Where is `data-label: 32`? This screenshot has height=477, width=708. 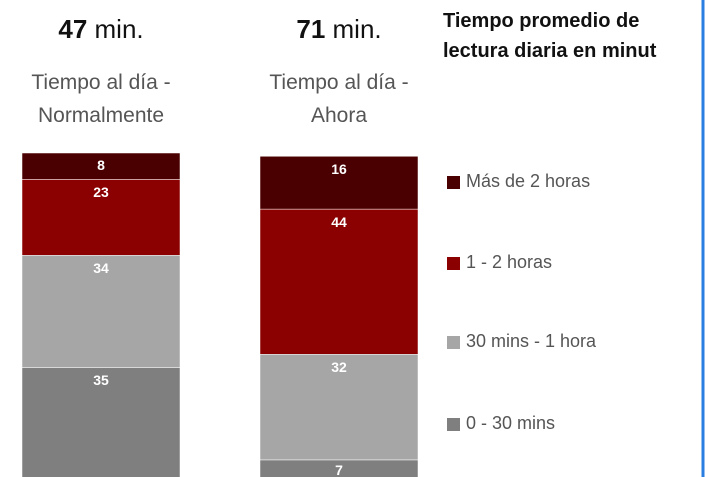 data-label: 32 is located at coordinates (339, 367).